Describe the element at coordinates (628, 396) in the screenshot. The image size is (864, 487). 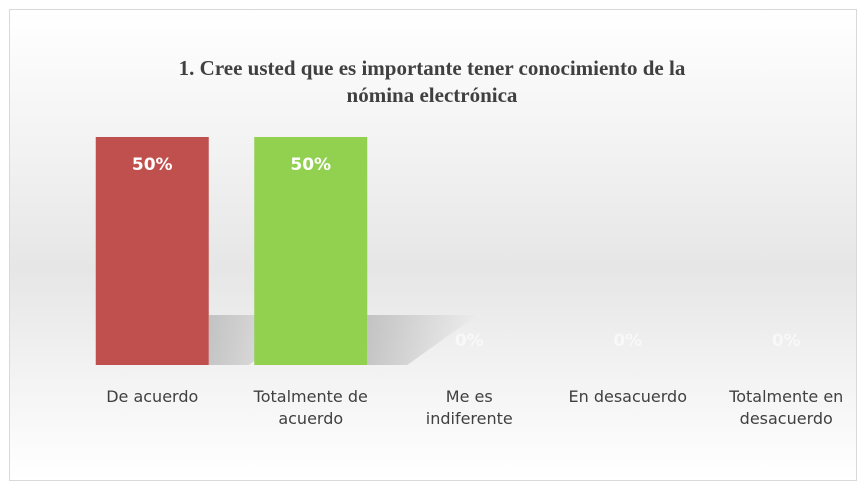
I see `x-tick-label: En desacuerdo` at that location.